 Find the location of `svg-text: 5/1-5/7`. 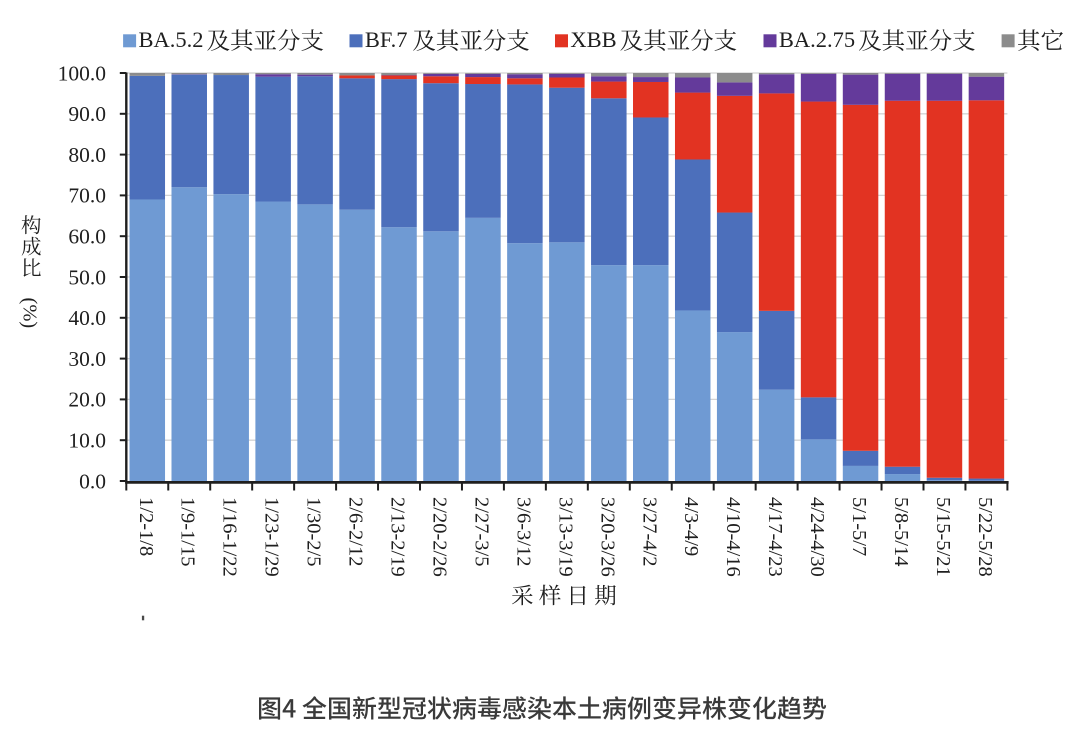

svg-text: 5/1-5/7 is located at coordinates (859, 526).